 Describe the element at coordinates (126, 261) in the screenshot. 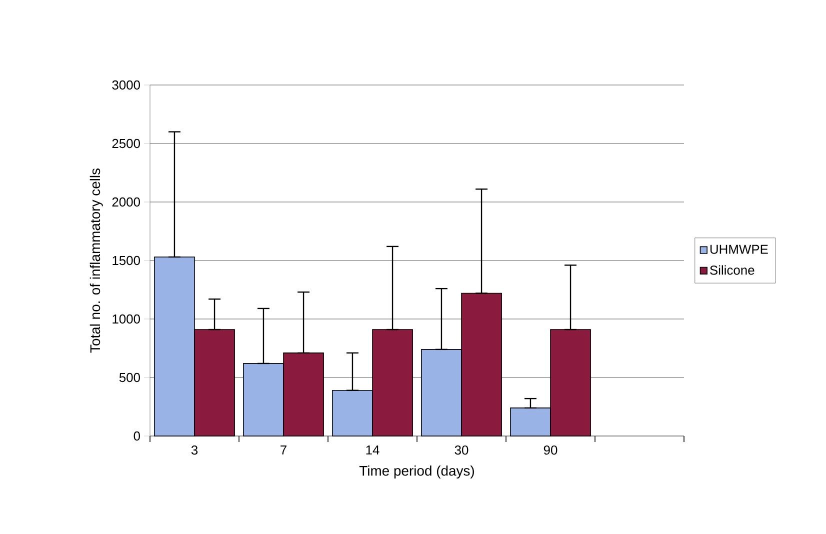

I see `y-tick-label: 1500` at that location.